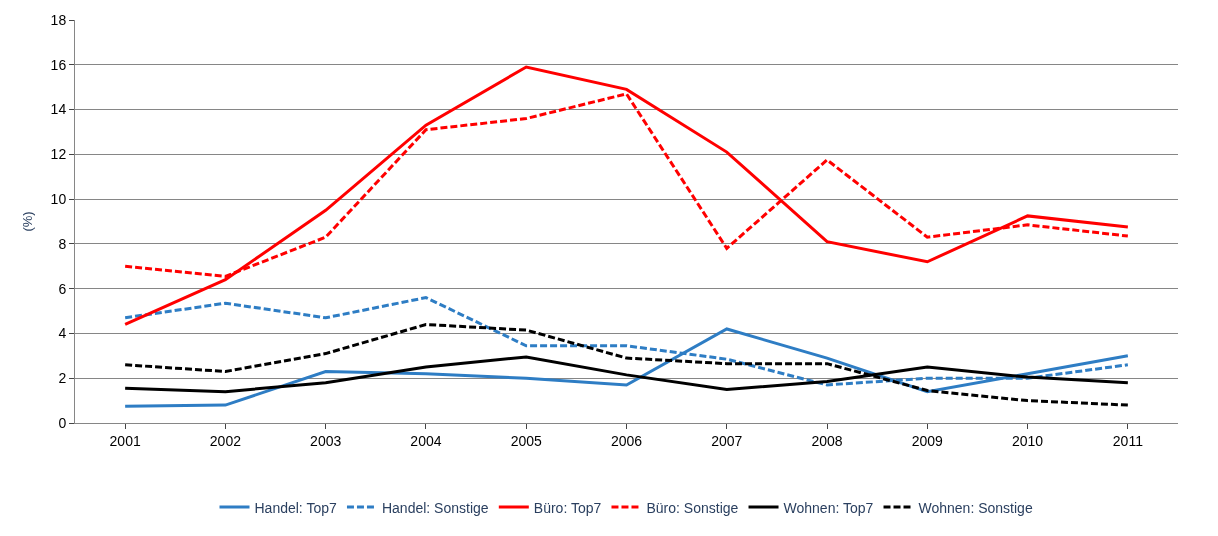 The height and width of the screenshot is (536, 1218). Describe the element at coordinates (125, 440) in the screenshot. I see `x-tick-label: 2001` at that location.